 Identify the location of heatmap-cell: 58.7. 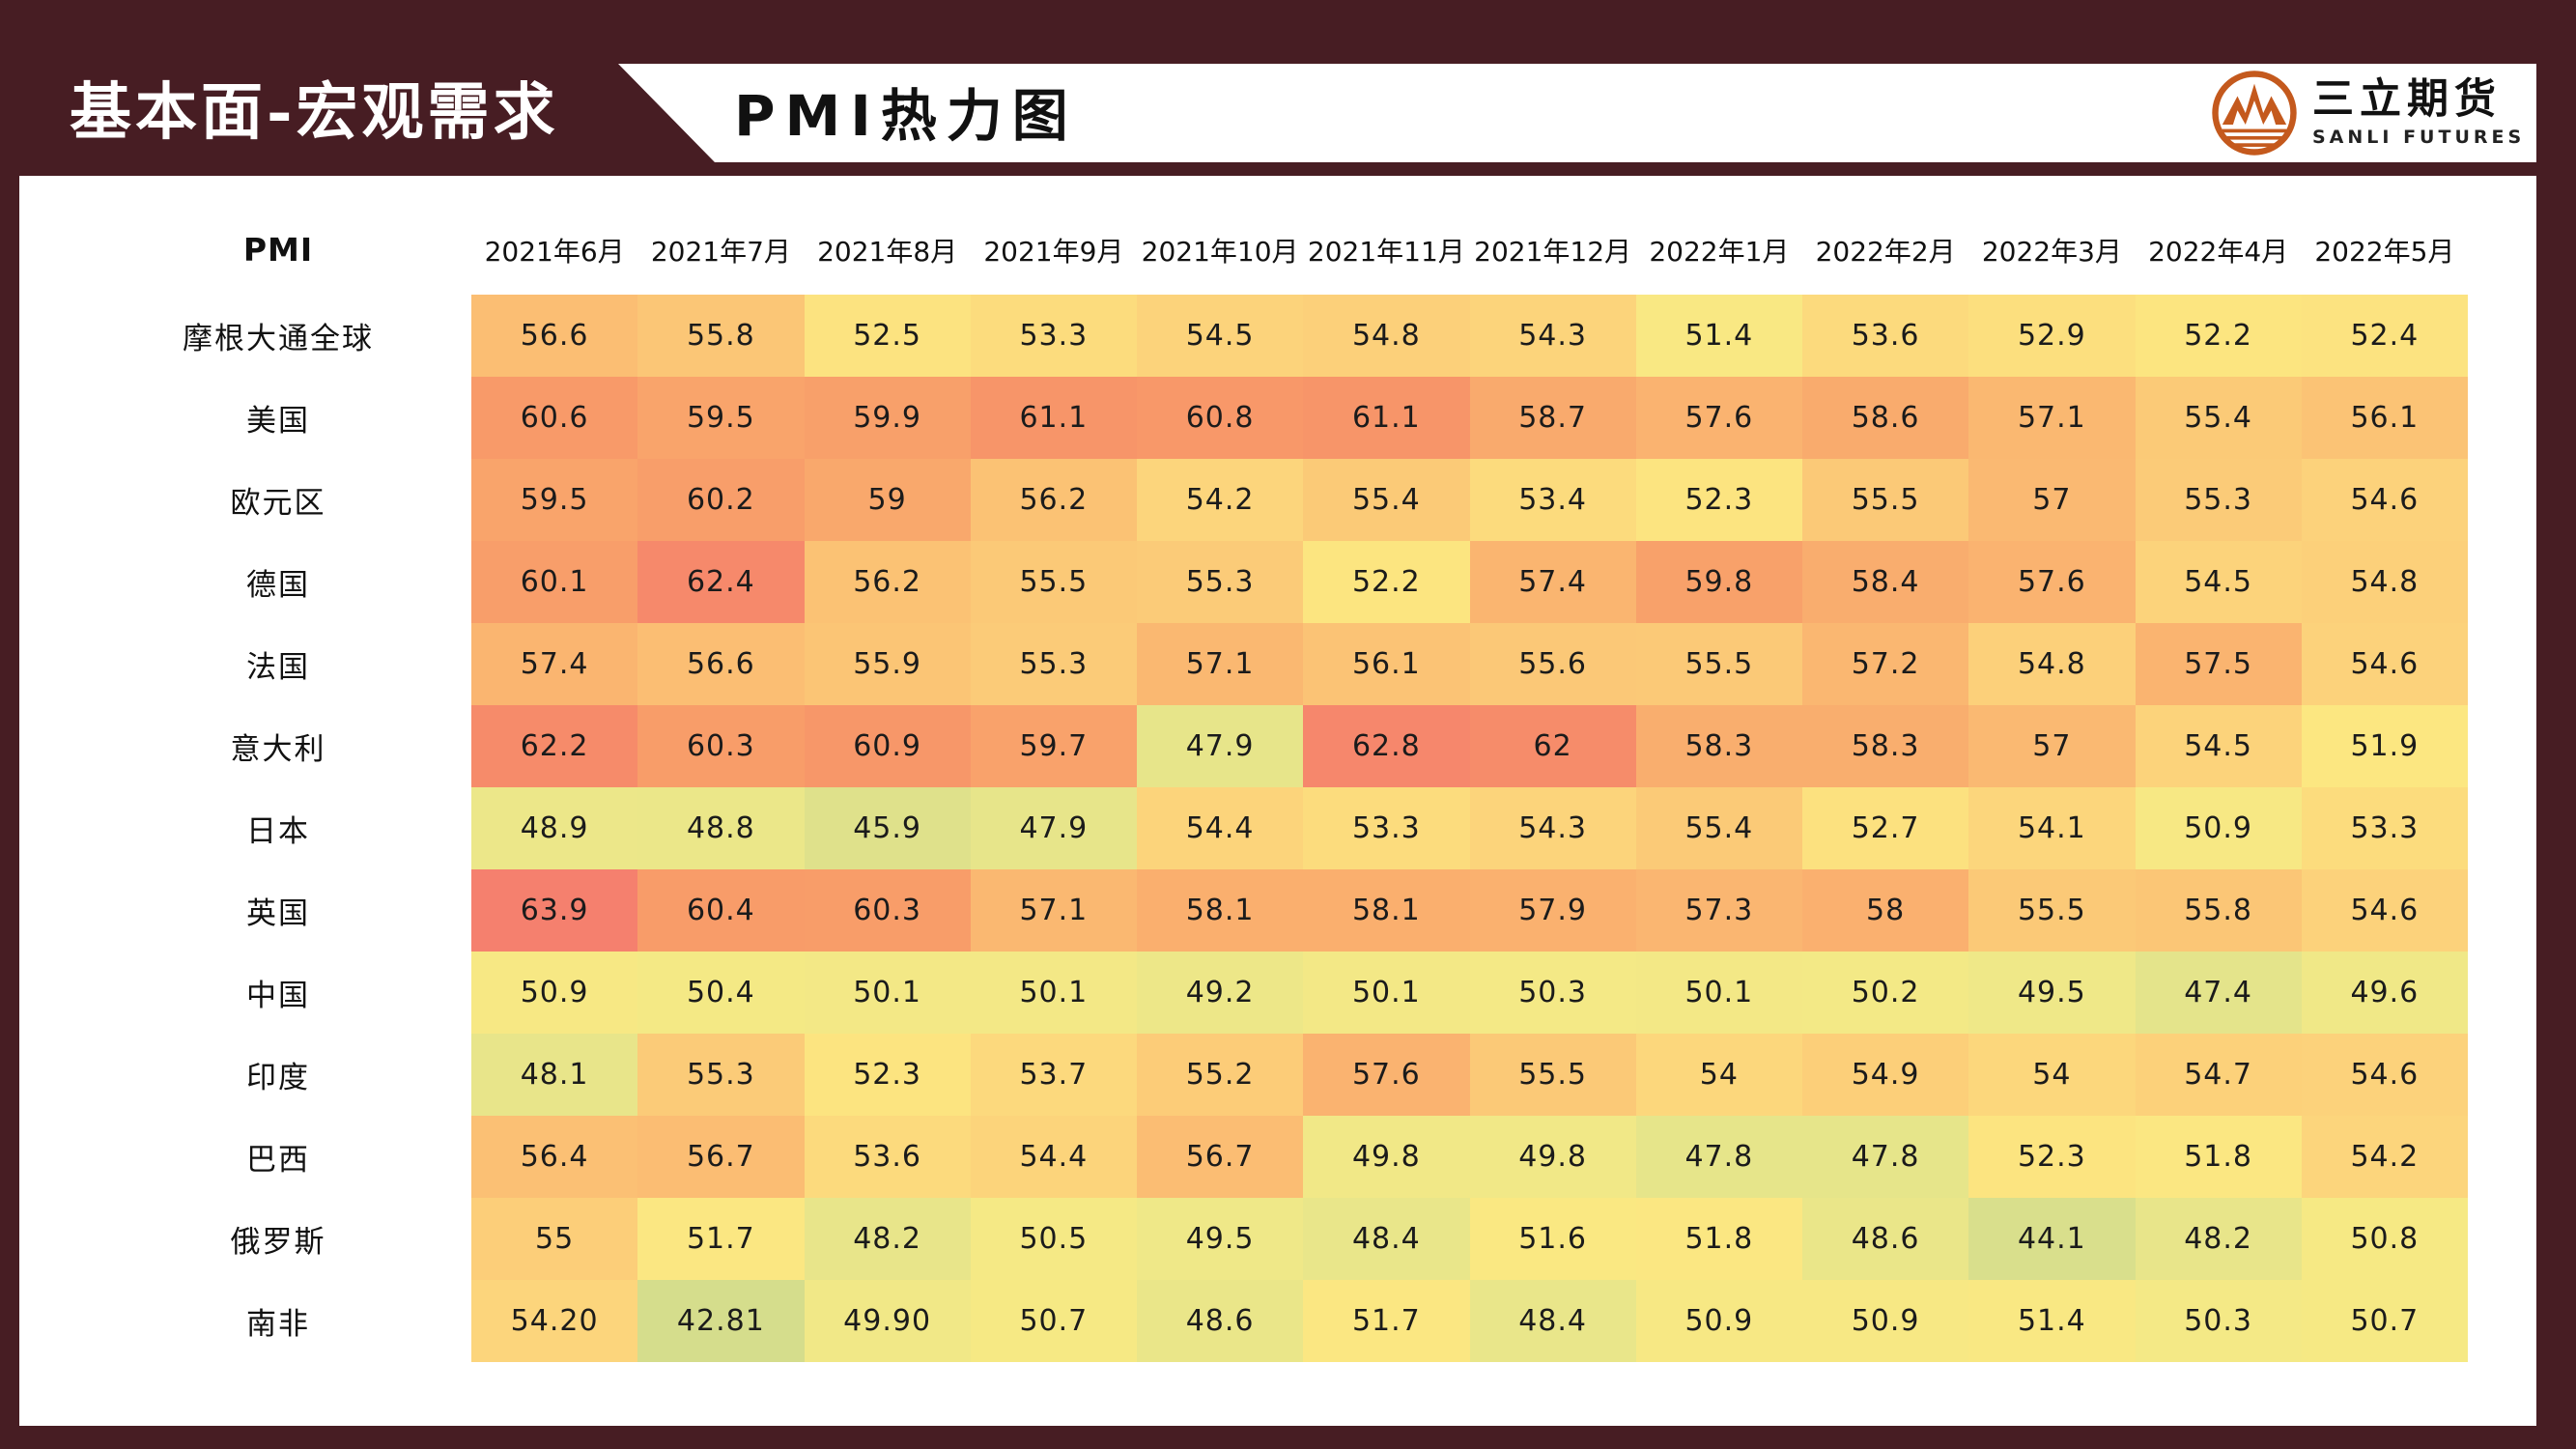
(1552, 418).